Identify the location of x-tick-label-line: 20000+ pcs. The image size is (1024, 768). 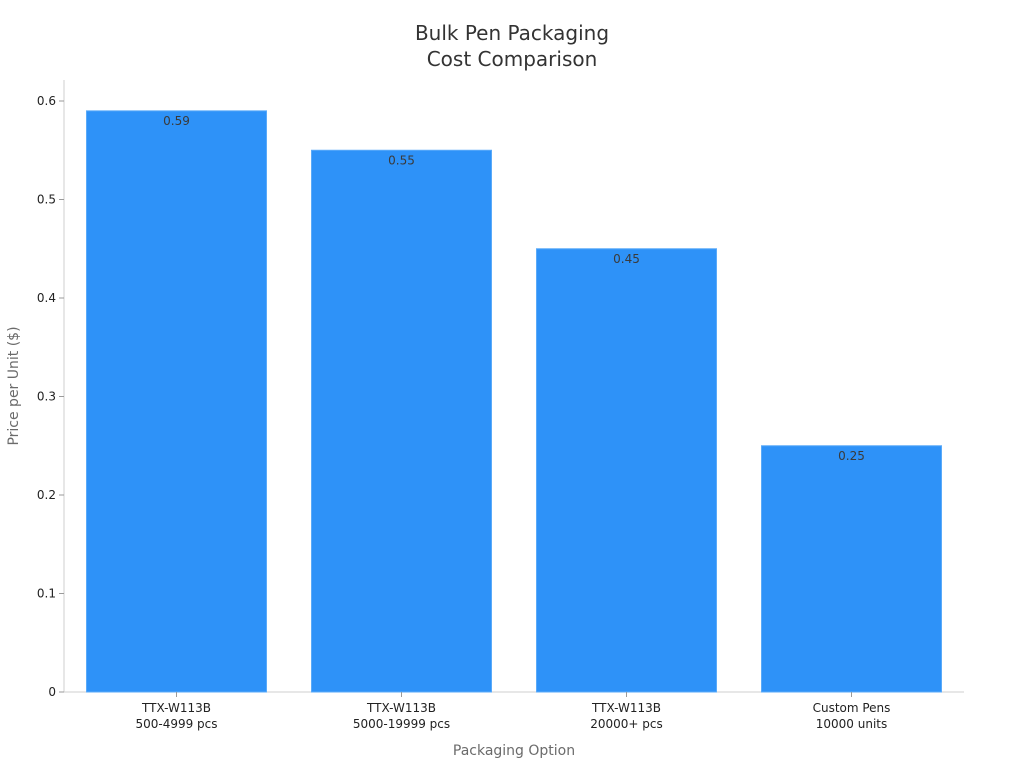
(626, 724).